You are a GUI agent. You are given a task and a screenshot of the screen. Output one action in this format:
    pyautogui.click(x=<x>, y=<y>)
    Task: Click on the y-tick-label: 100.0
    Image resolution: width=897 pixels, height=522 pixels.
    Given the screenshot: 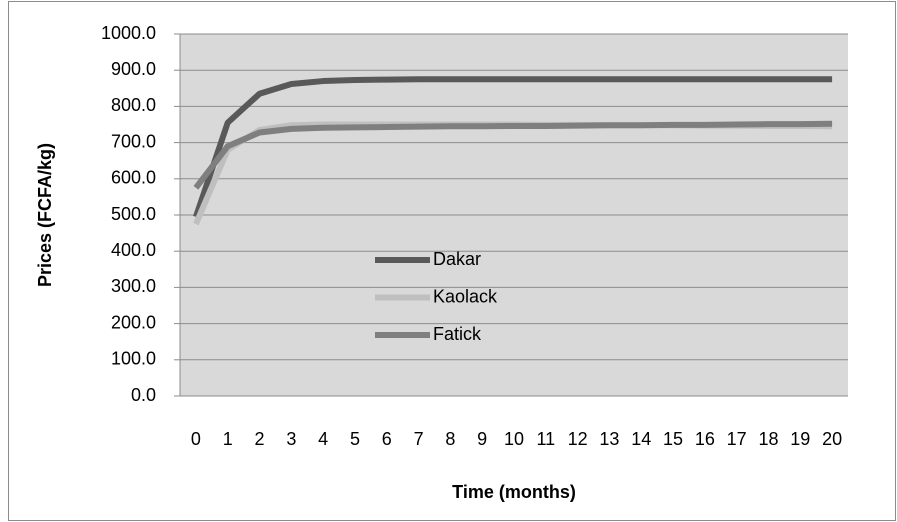 What is the action you would take?
    pyautogui.click(x=133, y=359)
    